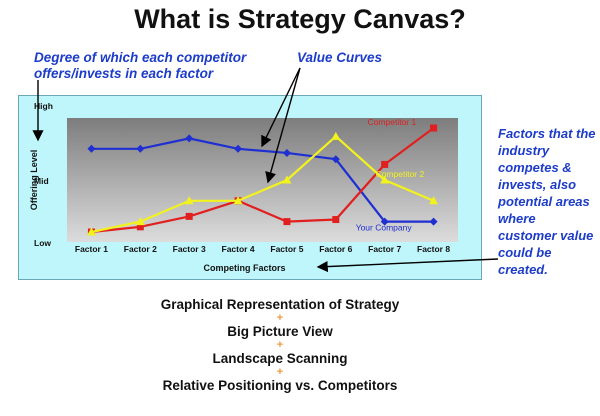  Describe the element at coordinates (286, 249) in the screenshot. I see `x-tick-label: Factor 5` at that location.